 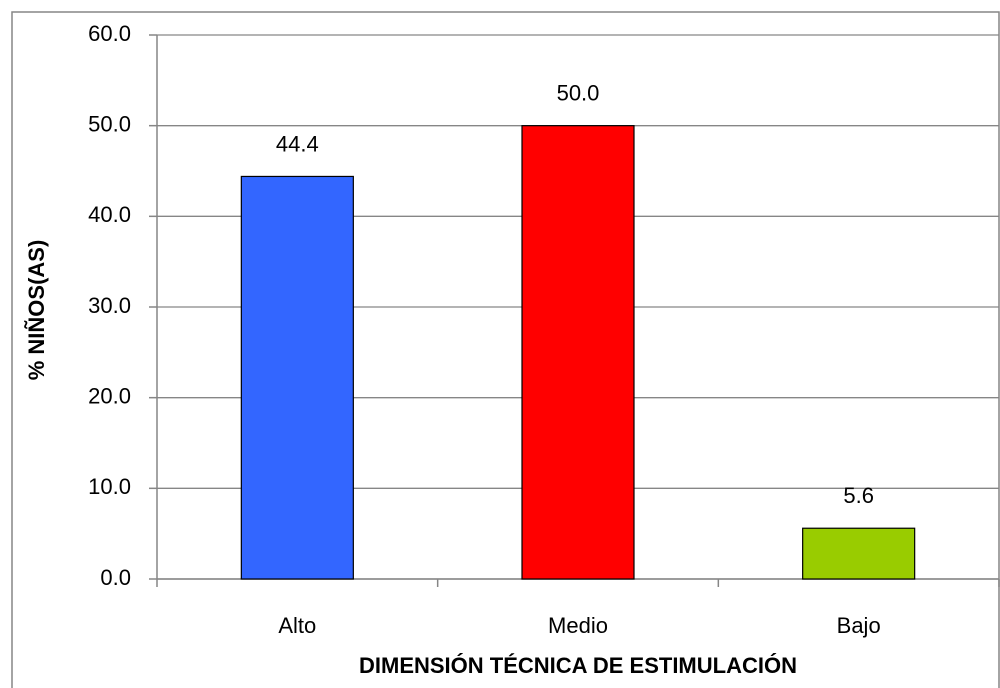 I want to click on y-axis-title: % NIÑOS(AS), so click(x=36, y=310).